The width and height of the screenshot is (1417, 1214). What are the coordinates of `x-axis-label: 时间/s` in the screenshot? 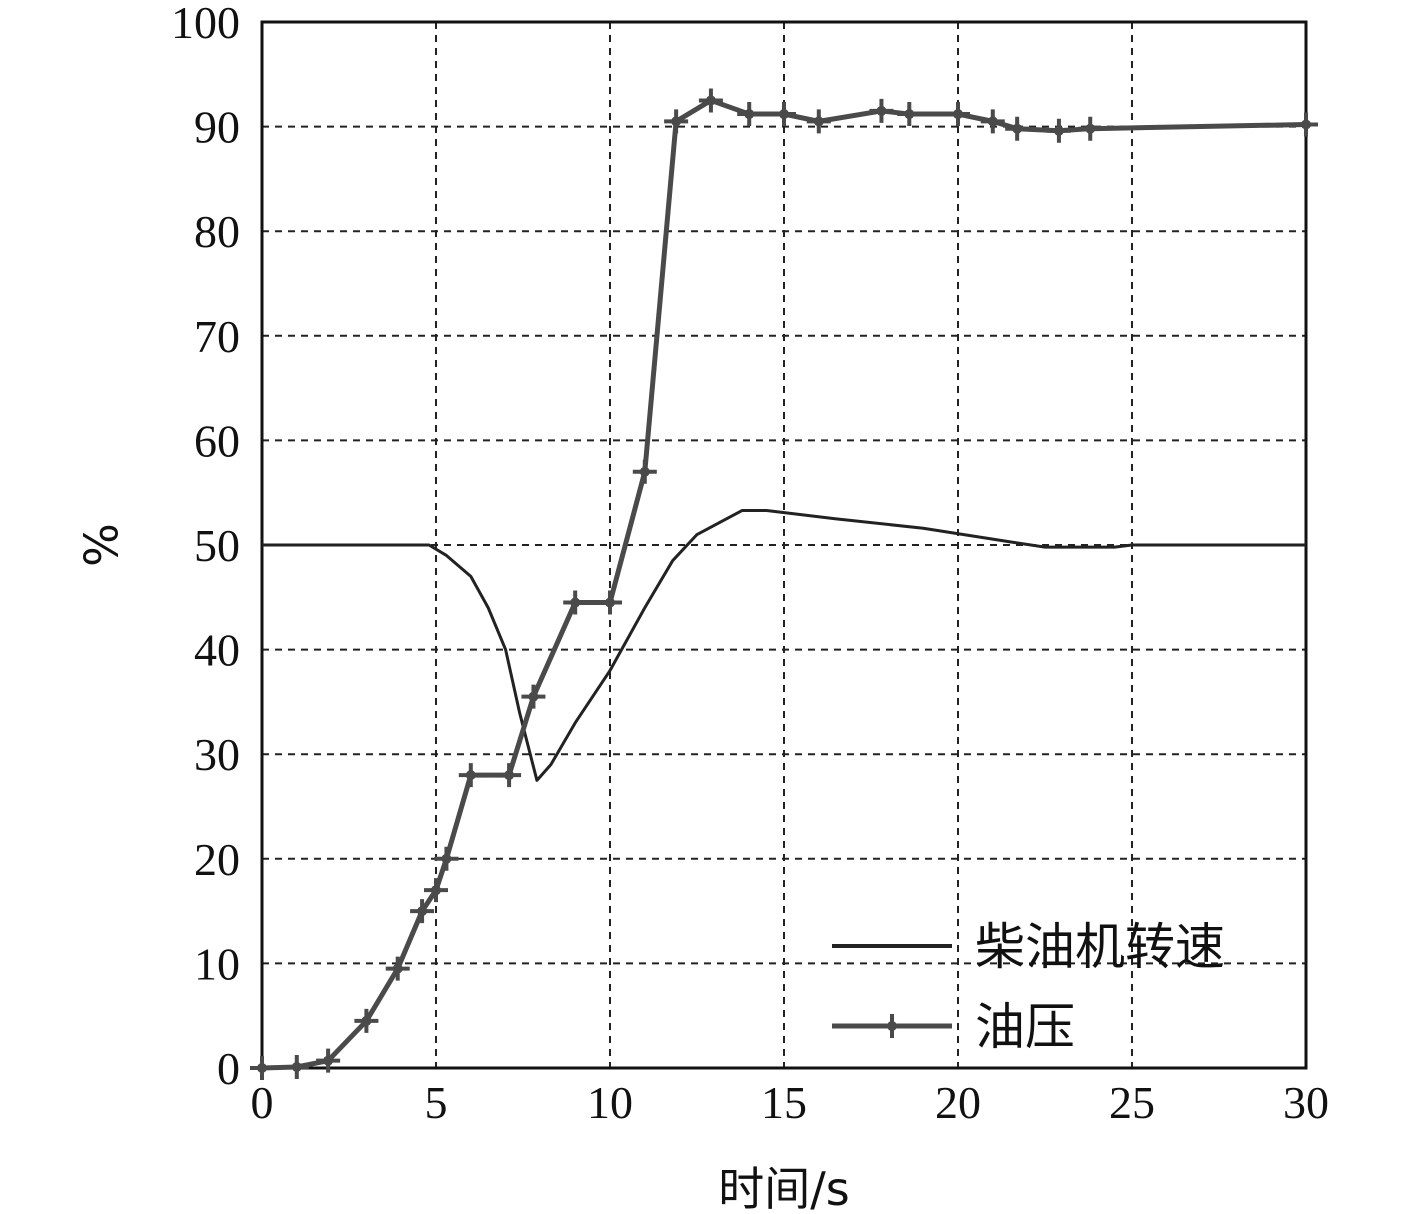 It's located at (783, 1188).